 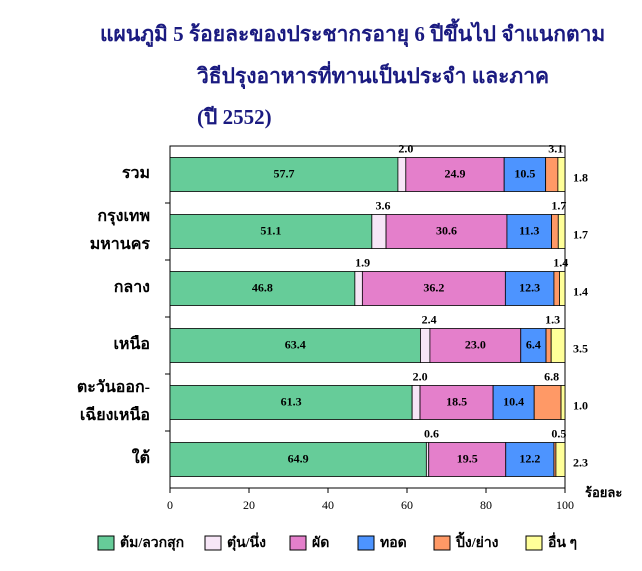 I want to click on legend-label: อื่น ๆ, so click(x=562, y=541).